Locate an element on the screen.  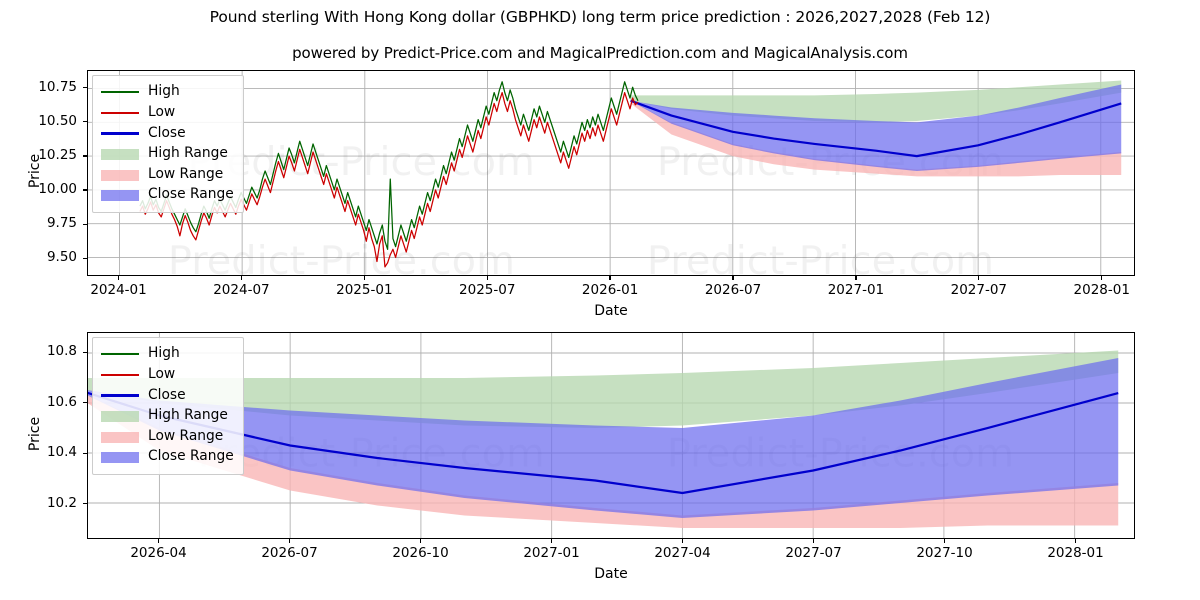
x-tick-label: 2026-01 is located at coordinates (610, 290).